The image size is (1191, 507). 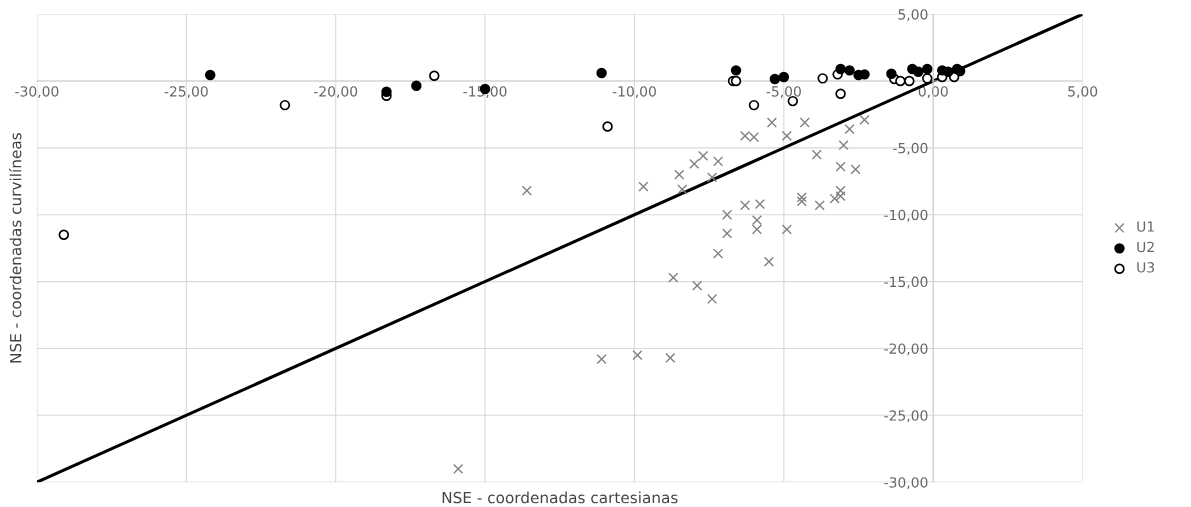 I want to click on x-tick-label: -25,00, so click(x=186, y=92).